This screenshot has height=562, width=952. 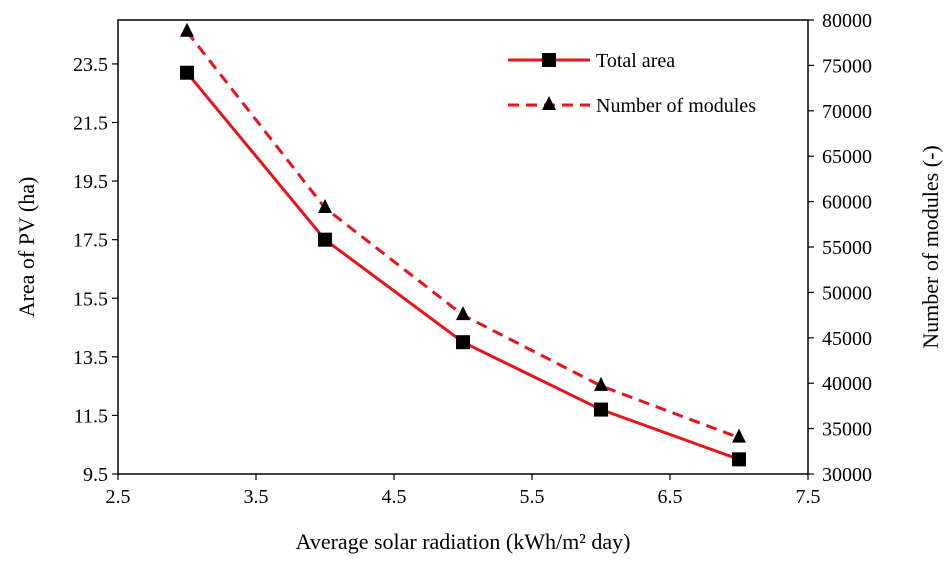 I want to click on x-tick-label: 3.5, so click(x=256, y=497).